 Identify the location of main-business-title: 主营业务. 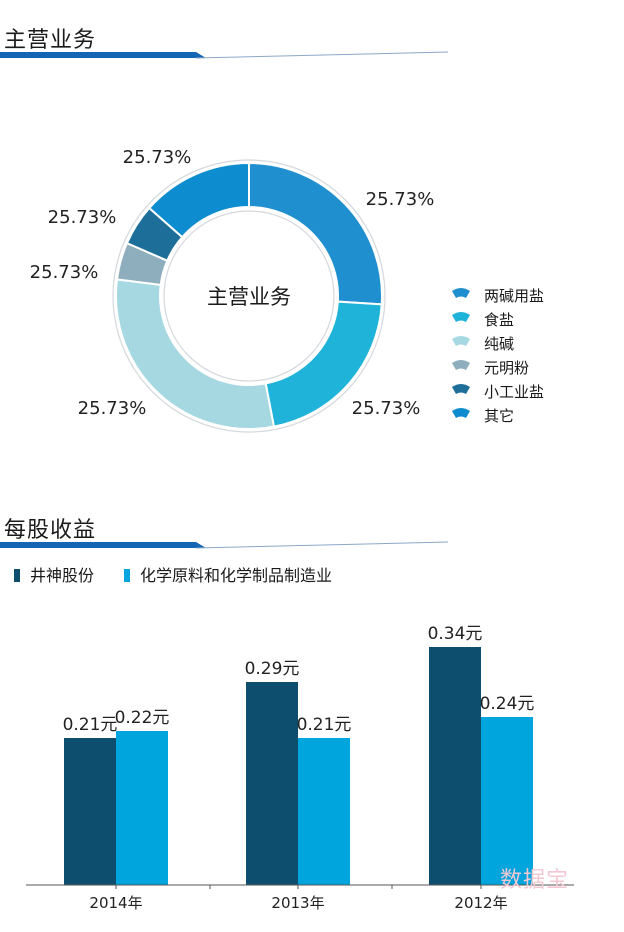
(50, 40).